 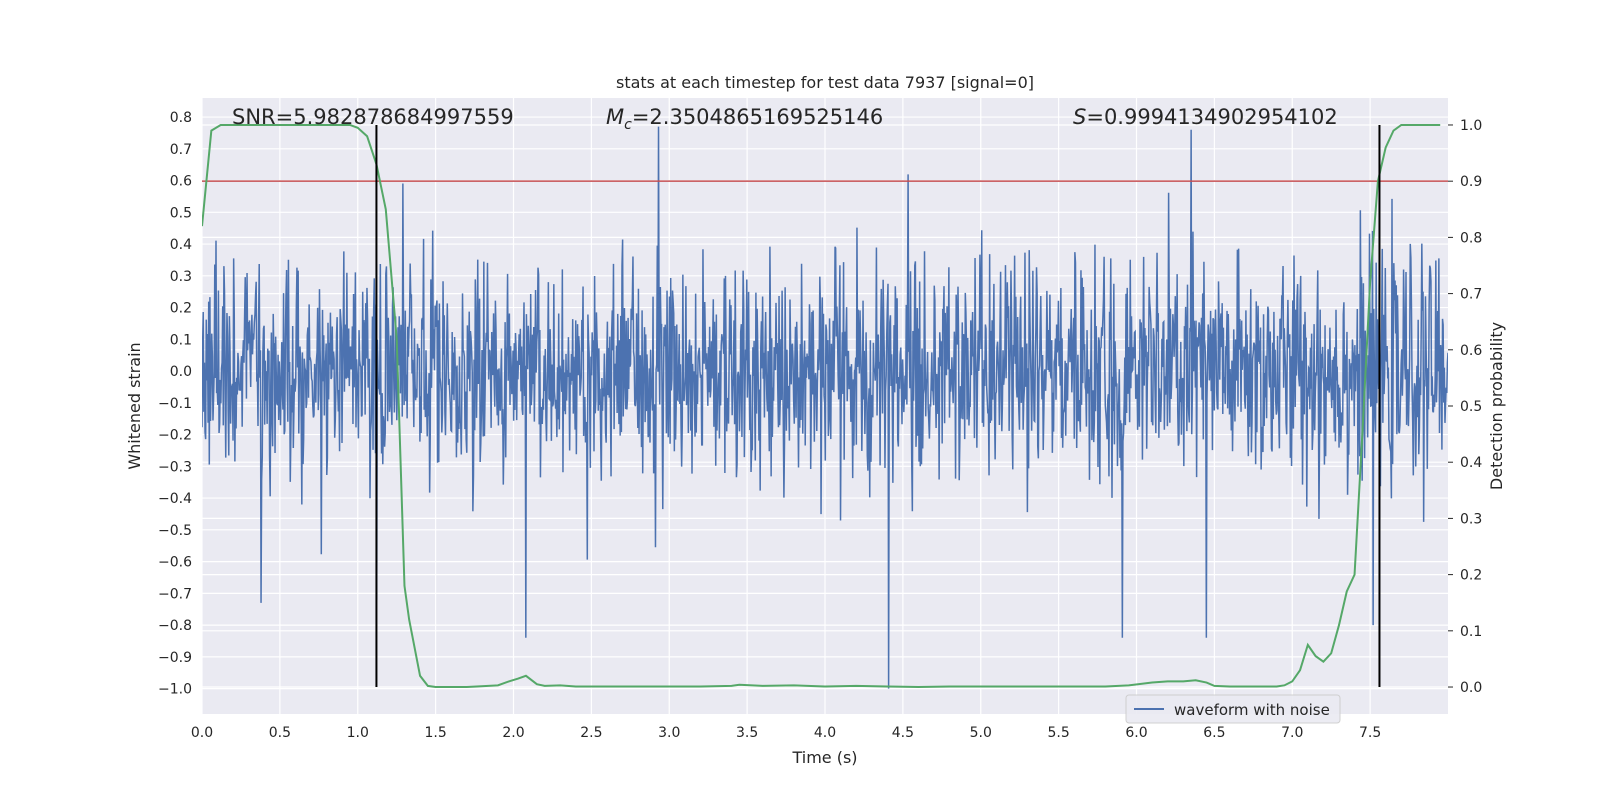 What do you see at coordinates (1252, 710) in the screenshot?
I see `legend-entry-waveform: waveform with noise` at bounding box center [1252, 710].